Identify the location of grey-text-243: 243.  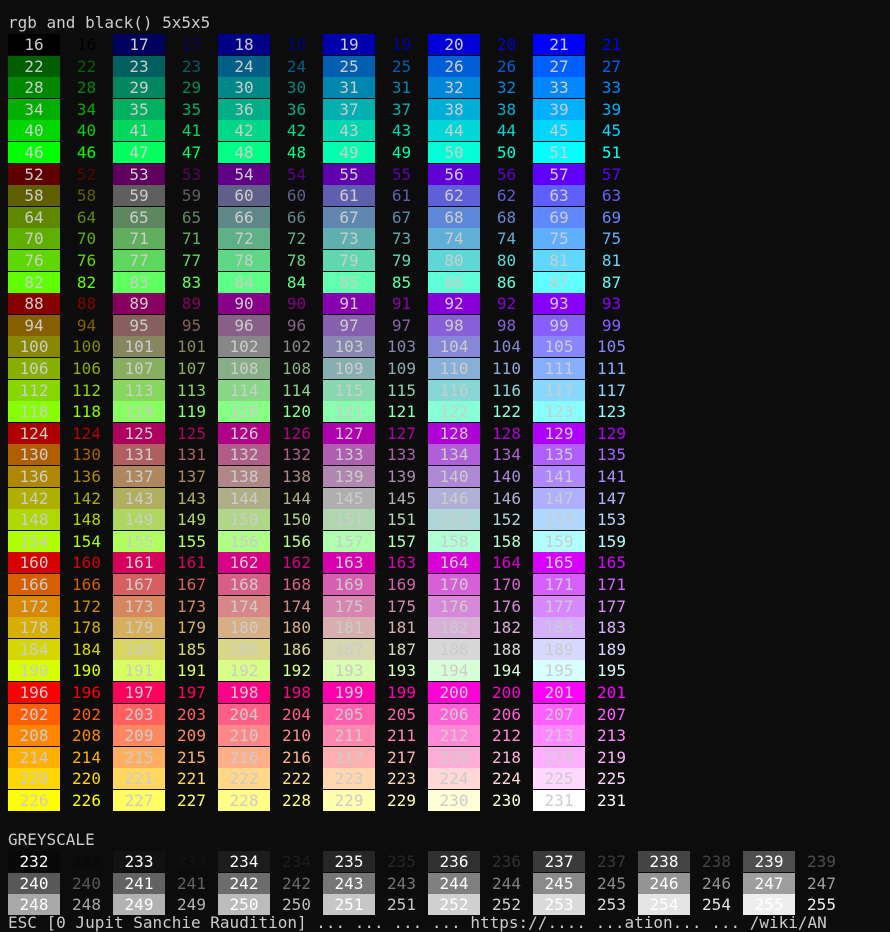
(401, 883).